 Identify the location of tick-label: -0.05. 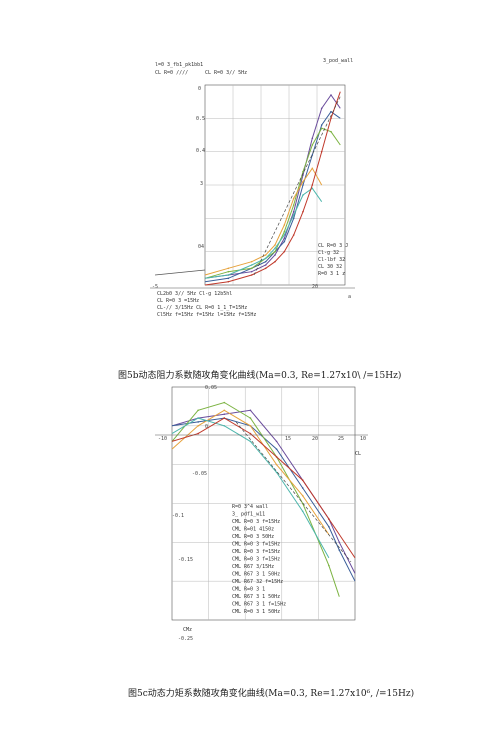
(199, 474).